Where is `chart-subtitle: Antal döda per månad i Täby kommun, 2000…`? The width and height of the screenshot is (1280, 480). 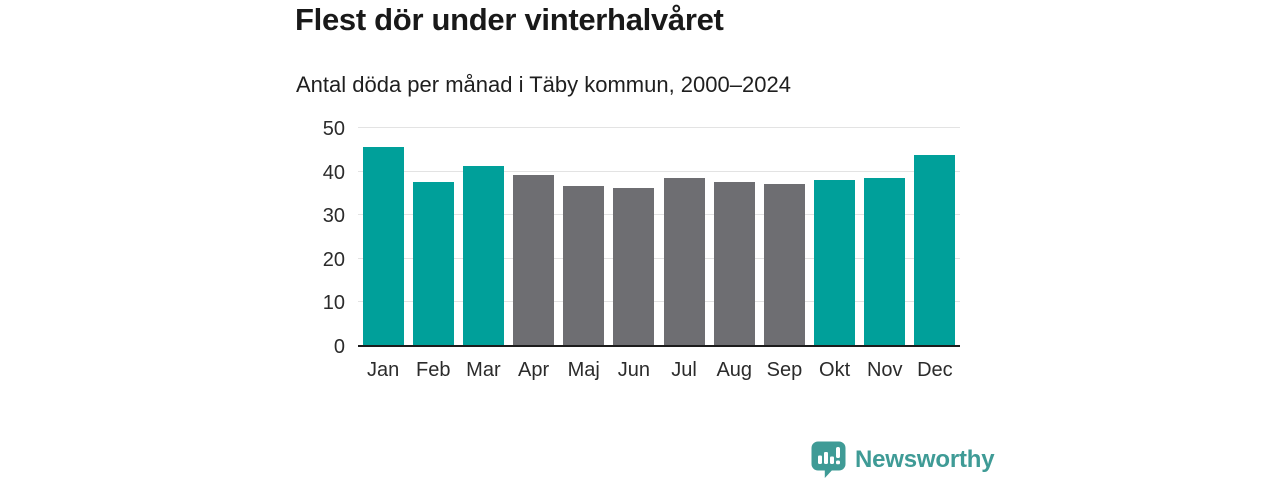 chart-subtitle: Antal döda per månad i Täby kommun, 2000… is located at coordinates (543, 84).